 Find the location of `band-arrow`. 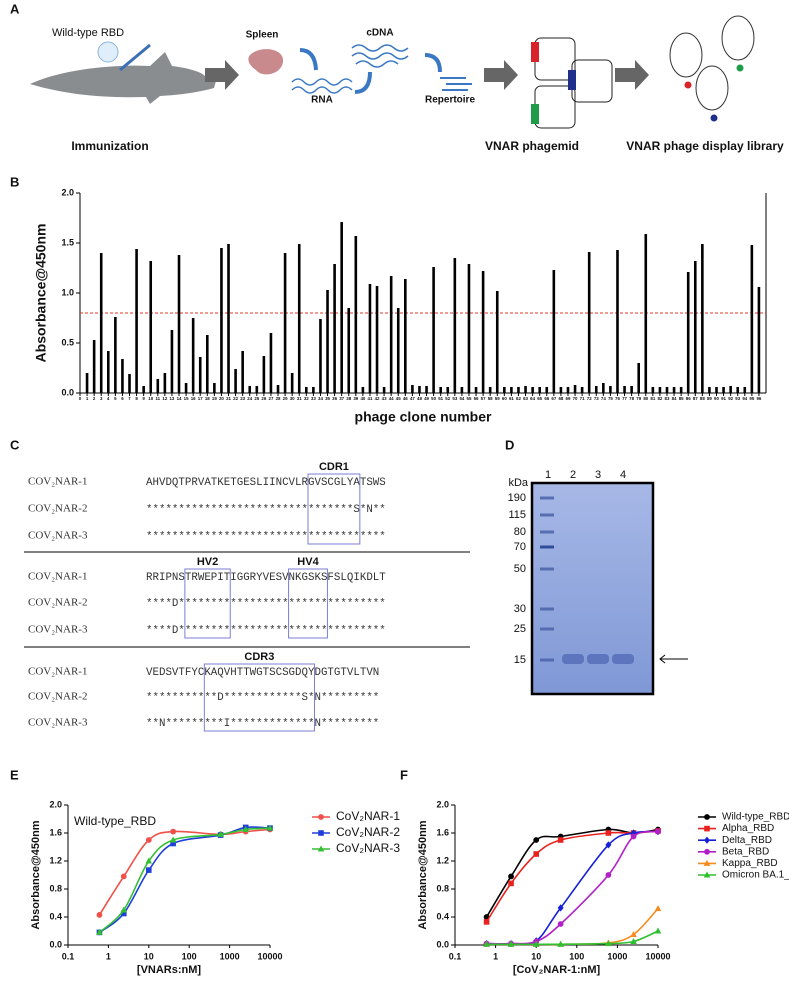

band-arrow is located at coordinates (673, 659).